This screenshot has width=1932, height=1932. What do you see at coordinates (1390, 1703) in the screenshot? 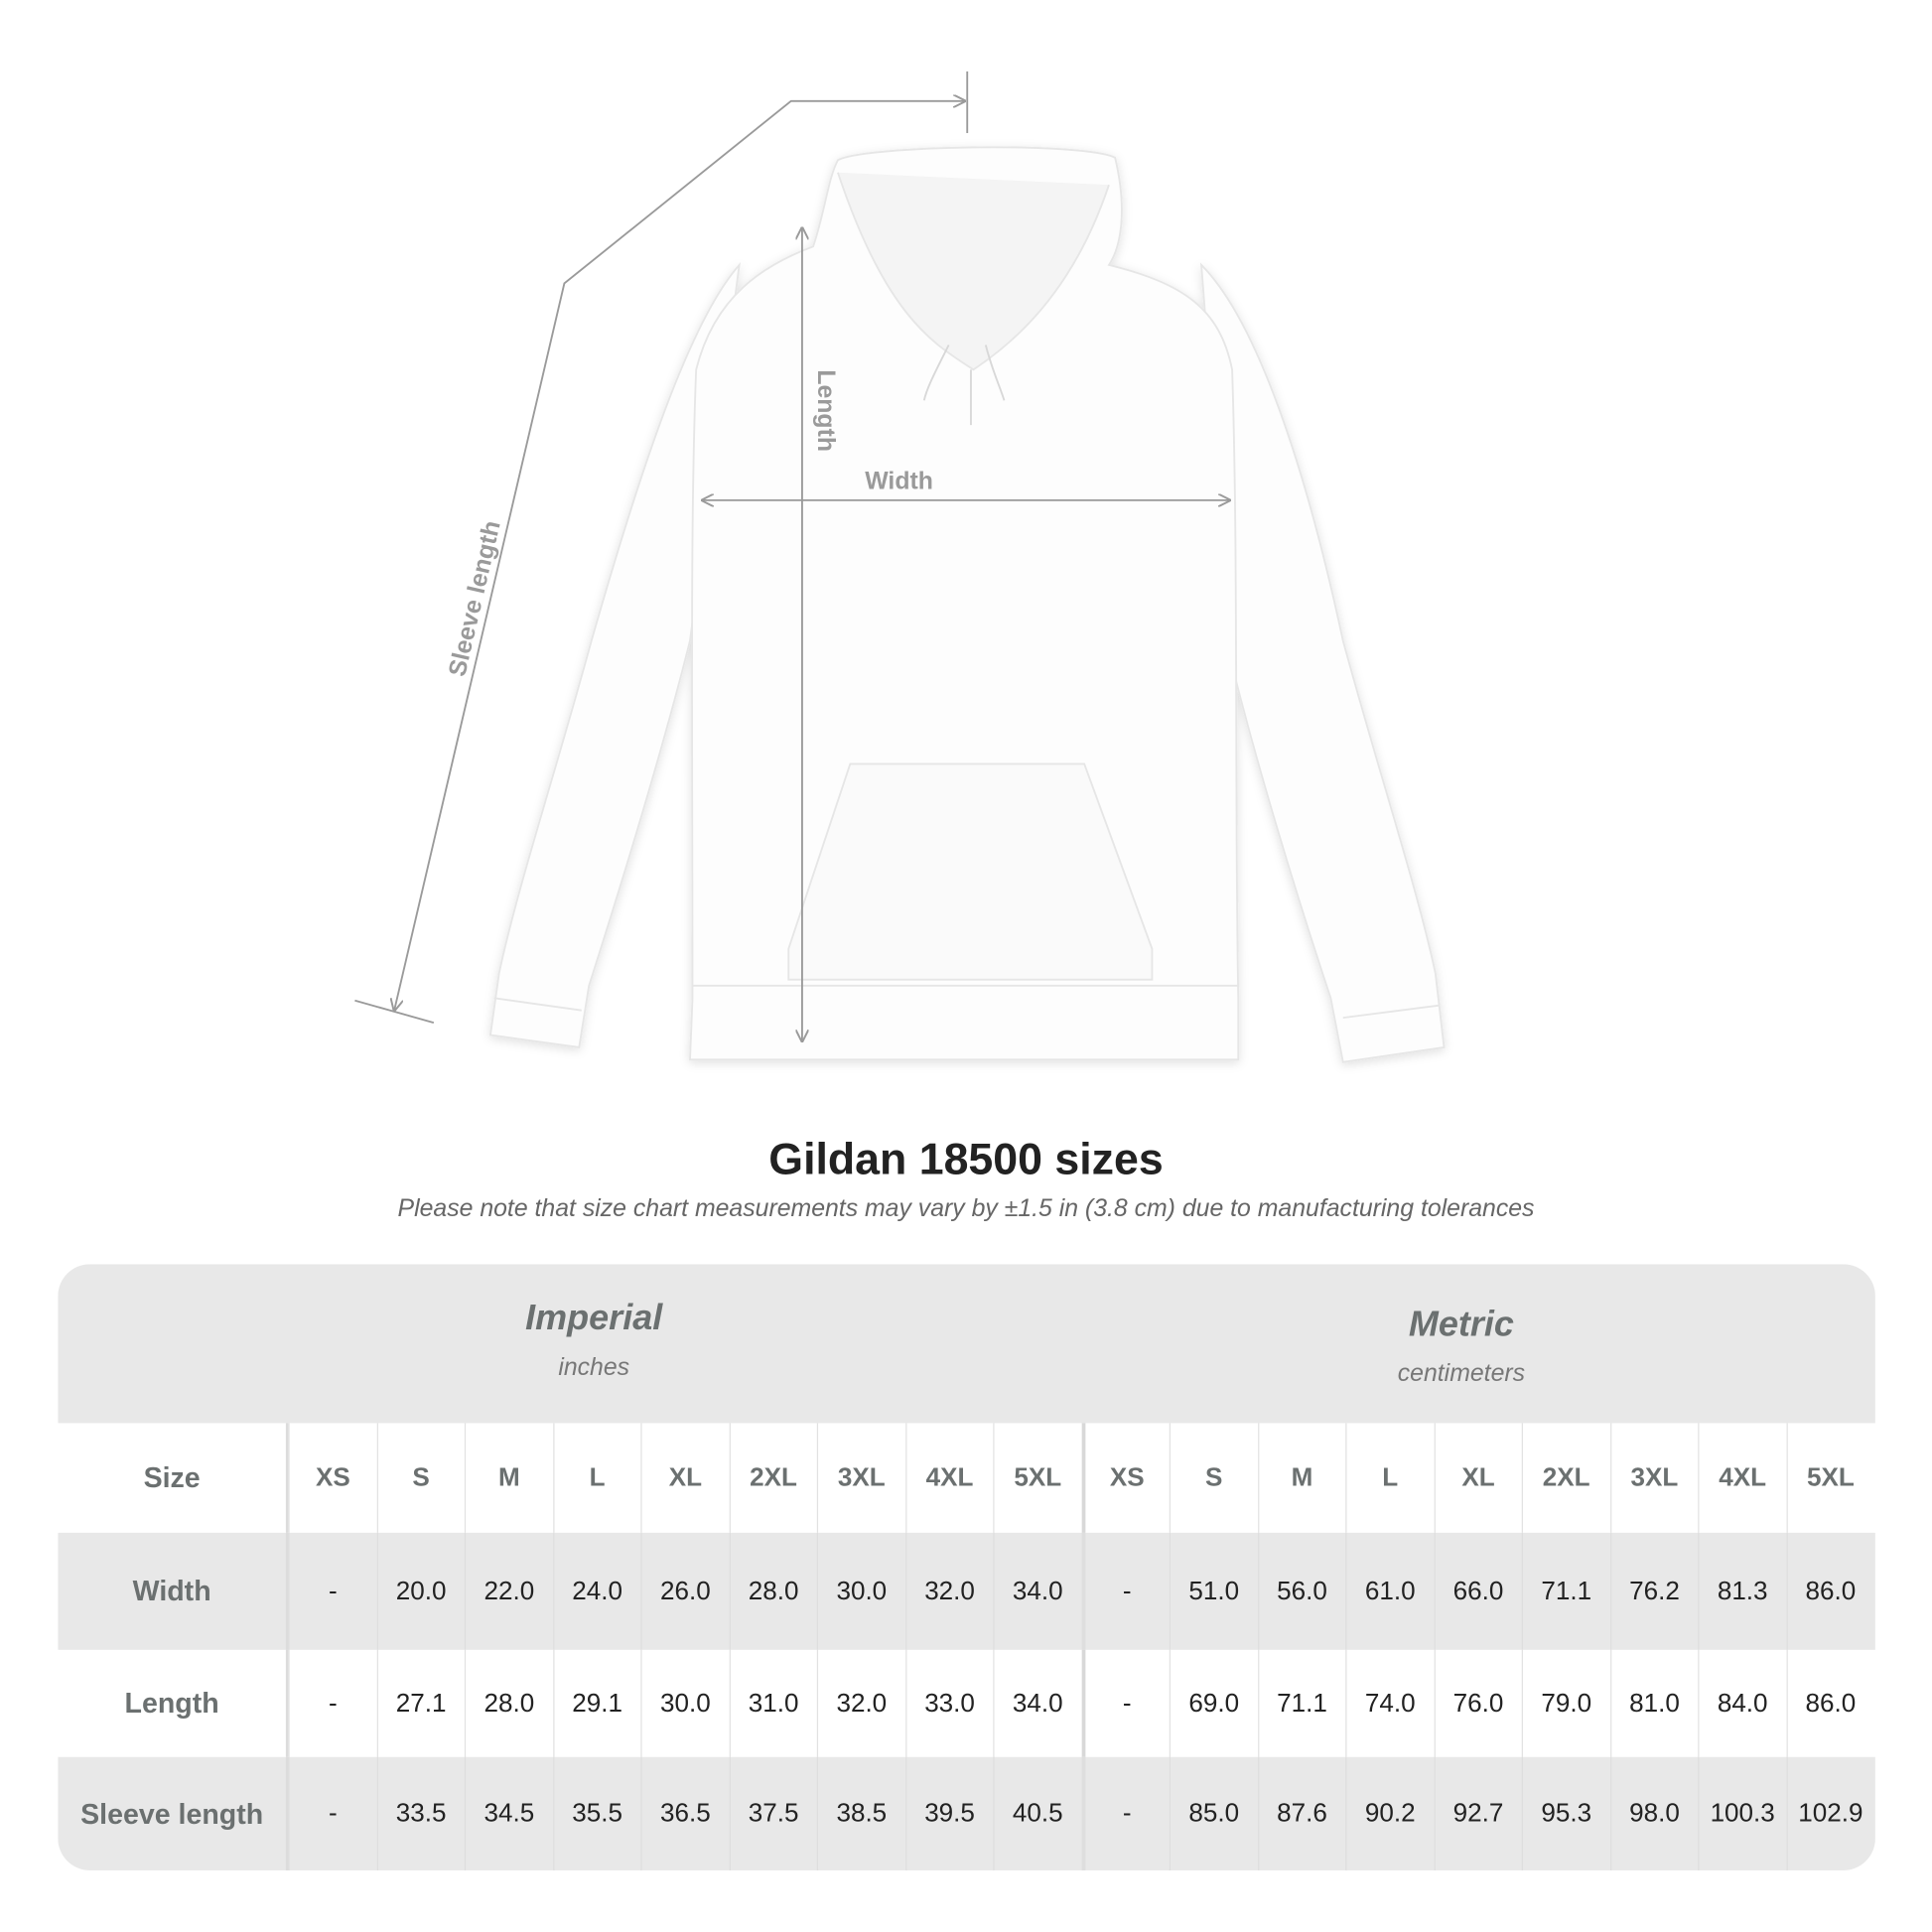
I see `metric-value-cell: 74.0` at bounding box center [1390, 1703].